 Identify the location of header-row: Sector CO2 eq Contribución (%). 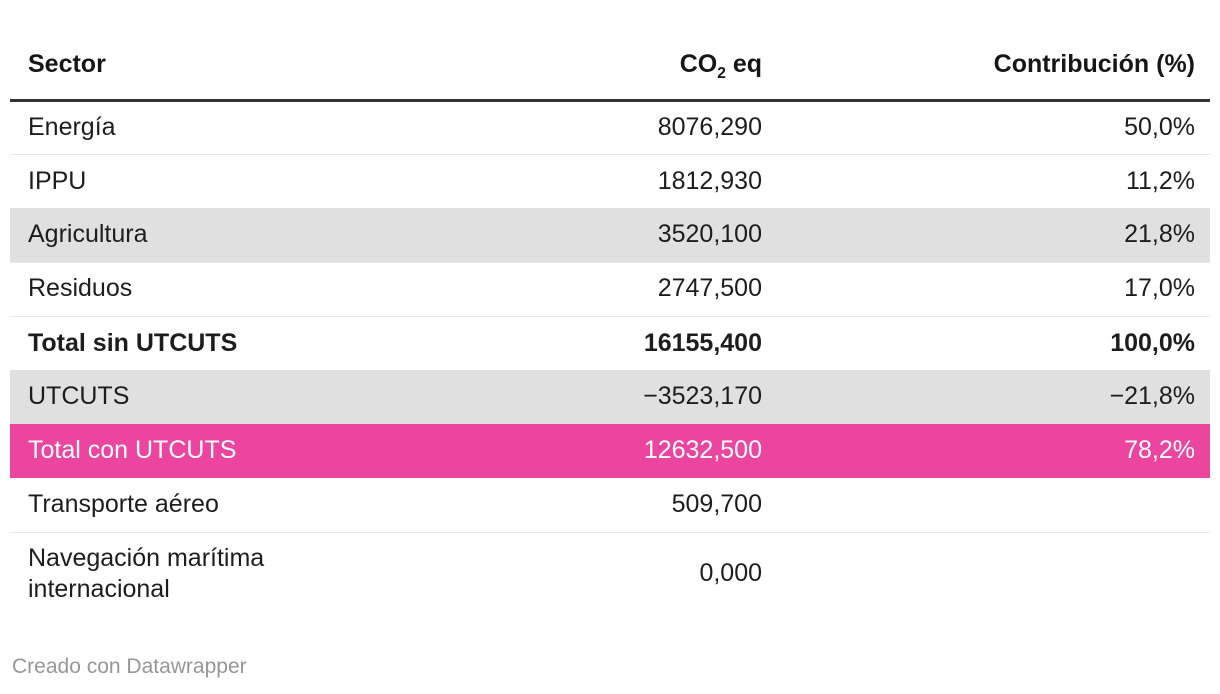
(610, 66).